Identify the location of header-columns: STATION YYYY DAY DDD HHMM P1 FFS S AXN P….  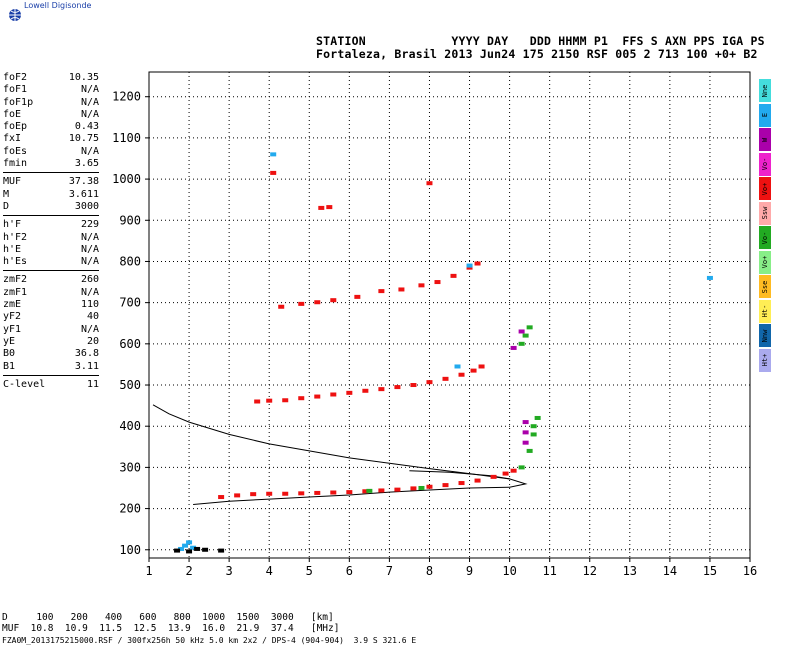
(540, 41).